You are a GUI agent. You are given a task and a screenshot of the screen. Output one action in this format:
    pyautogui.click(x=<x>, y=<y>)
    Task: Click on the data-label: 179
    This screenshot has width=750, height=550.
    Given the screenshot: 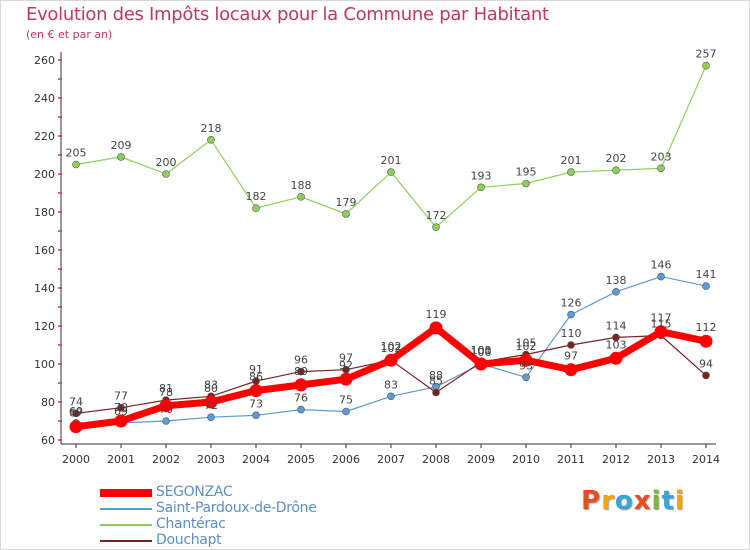 What is the action you would take?
    pyautogui.click(x=346, y=202)
    